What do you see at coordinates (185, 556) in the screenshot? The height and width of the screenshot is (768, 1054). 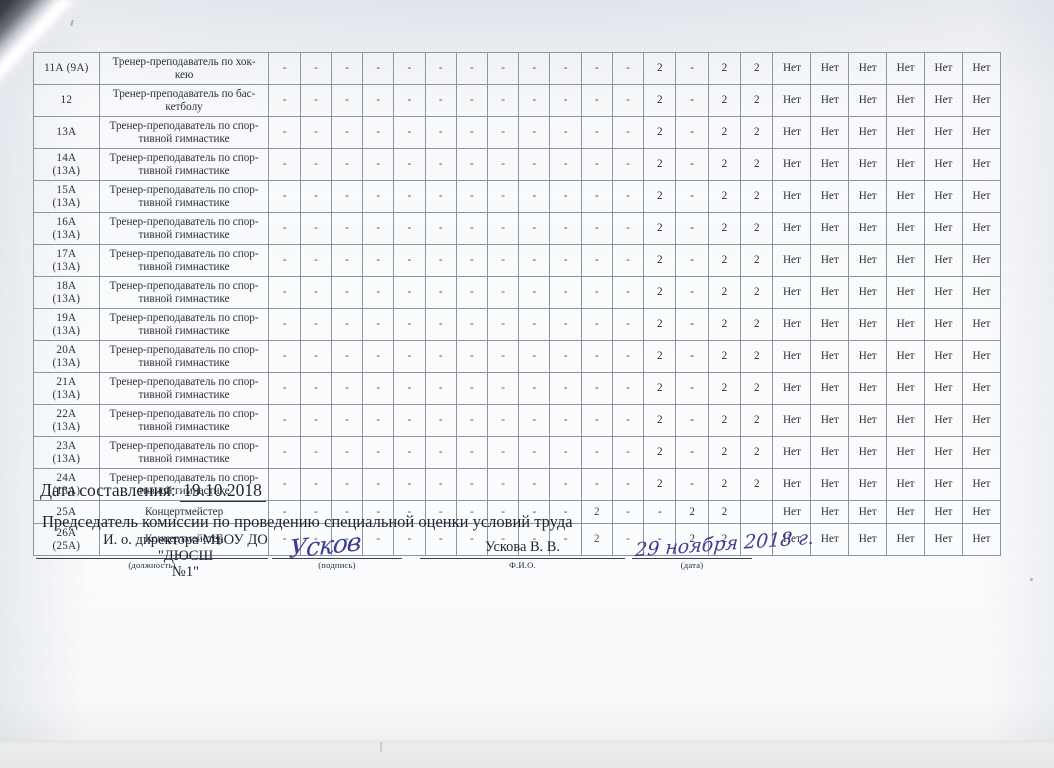 I see `chair-position-value: И. о. директора МБОУ ДО "ДЮСШ №1"` at bounding box center [185, 556].